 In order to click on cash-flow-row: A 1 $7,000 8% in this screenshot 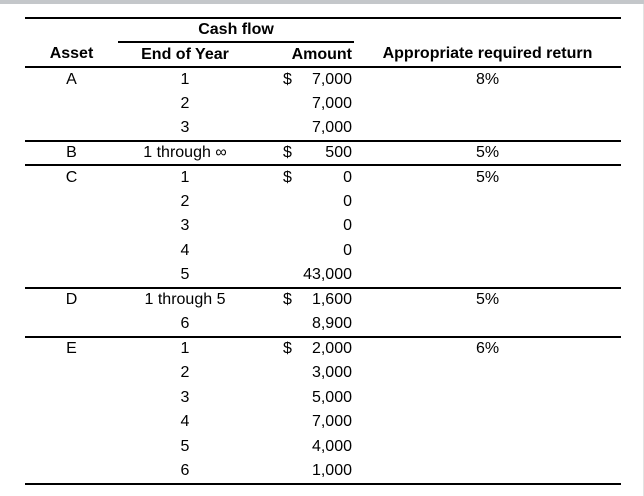, I will do `click(323, 79)`.